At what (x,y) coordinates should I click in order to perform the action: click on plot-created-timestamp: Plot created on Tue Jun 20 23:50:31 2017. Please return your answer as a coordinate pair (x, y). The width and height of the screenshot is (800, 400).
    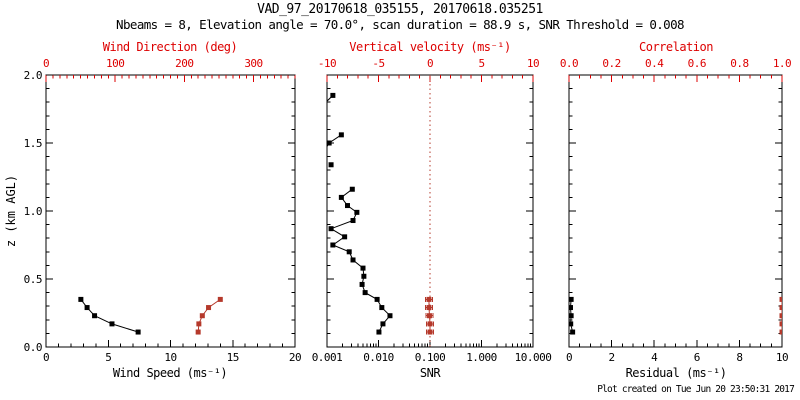
    Looking at the image, I should click on (696, 389).